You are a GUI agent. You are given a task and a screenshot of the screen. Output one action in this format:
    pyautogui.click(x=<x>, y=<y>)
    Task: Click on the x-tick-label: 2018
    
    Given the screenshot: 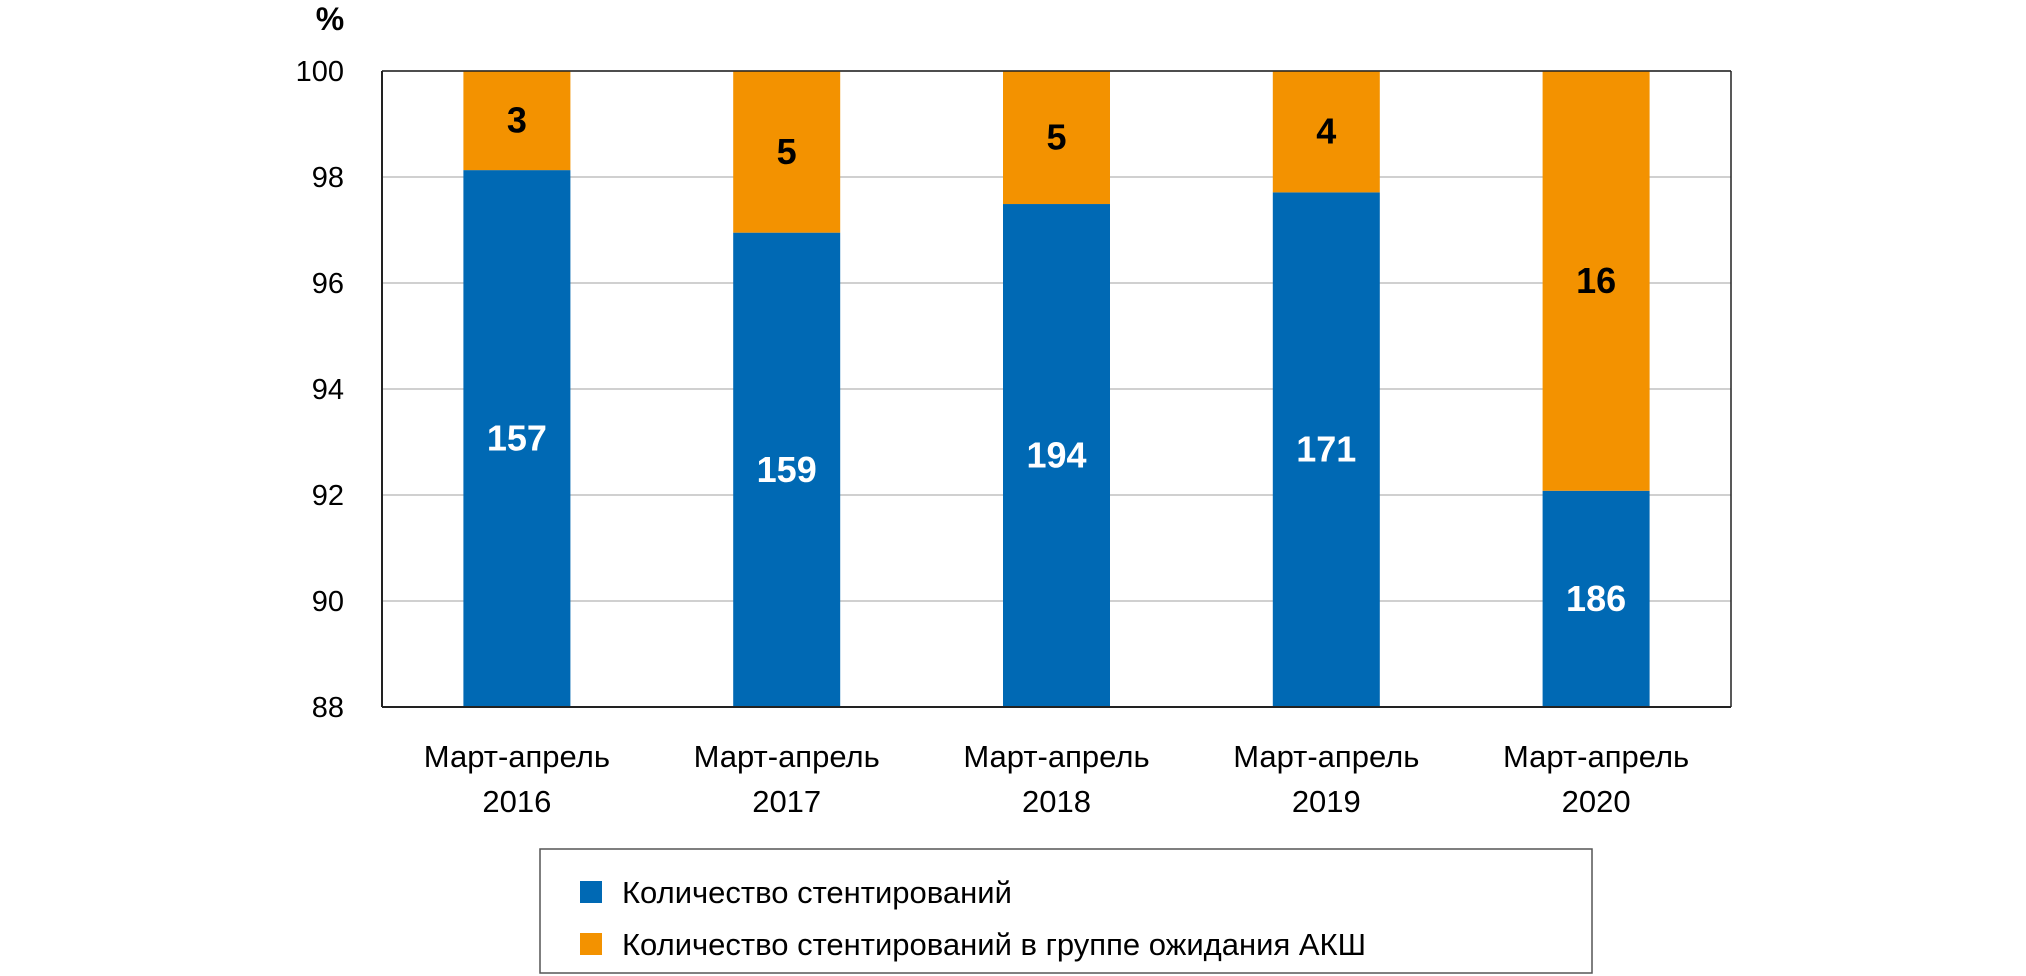 What is the action you would take?
    pyautogui.click(x=1056, y=801)
    